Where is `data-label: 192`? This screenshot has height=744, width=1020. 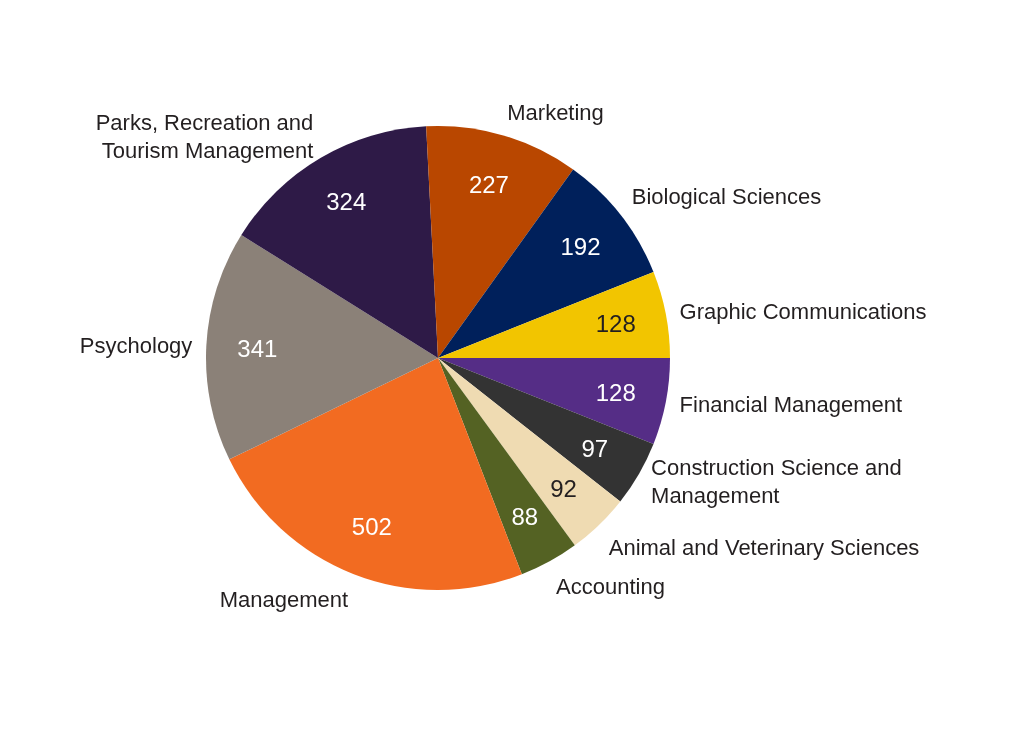
data-label: 192 is located at coordinates (580, 246).